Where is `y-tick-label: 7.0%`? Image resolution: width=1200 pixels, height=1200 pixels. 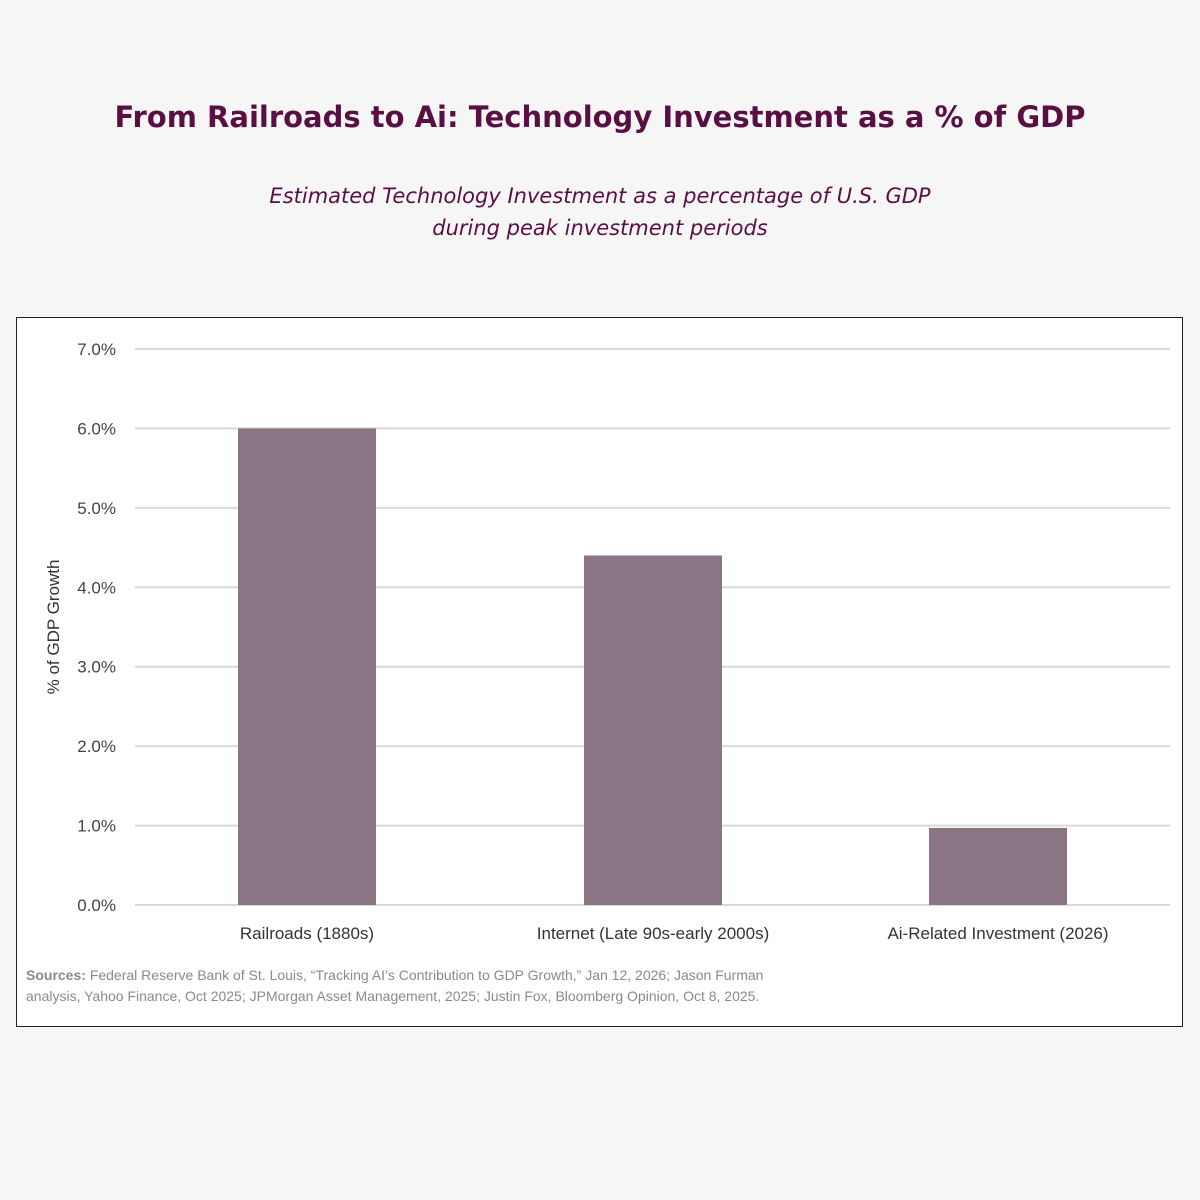
y-tick-label: 7.0% is located at coordinates (96, 349).